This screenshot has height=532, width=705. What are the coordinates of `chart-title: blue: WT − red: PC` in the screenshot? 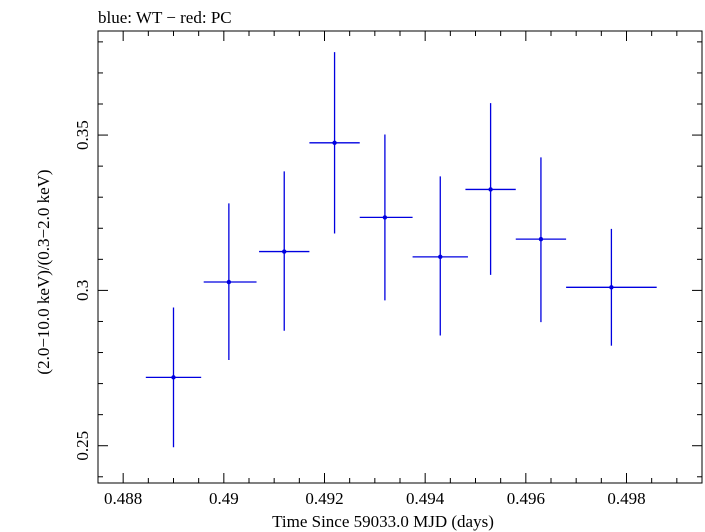 It's located at (165, 17).